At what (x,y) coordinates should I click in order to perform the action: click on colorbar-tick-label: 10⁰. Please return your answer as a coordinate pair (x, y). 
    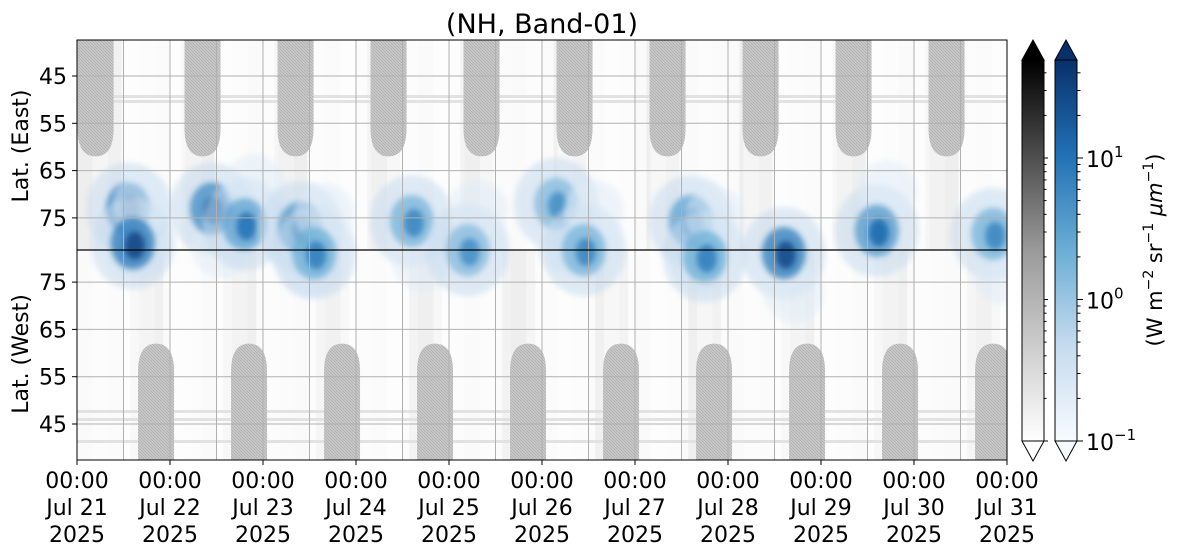
    Looking at the image, I should click on (1105, 300).